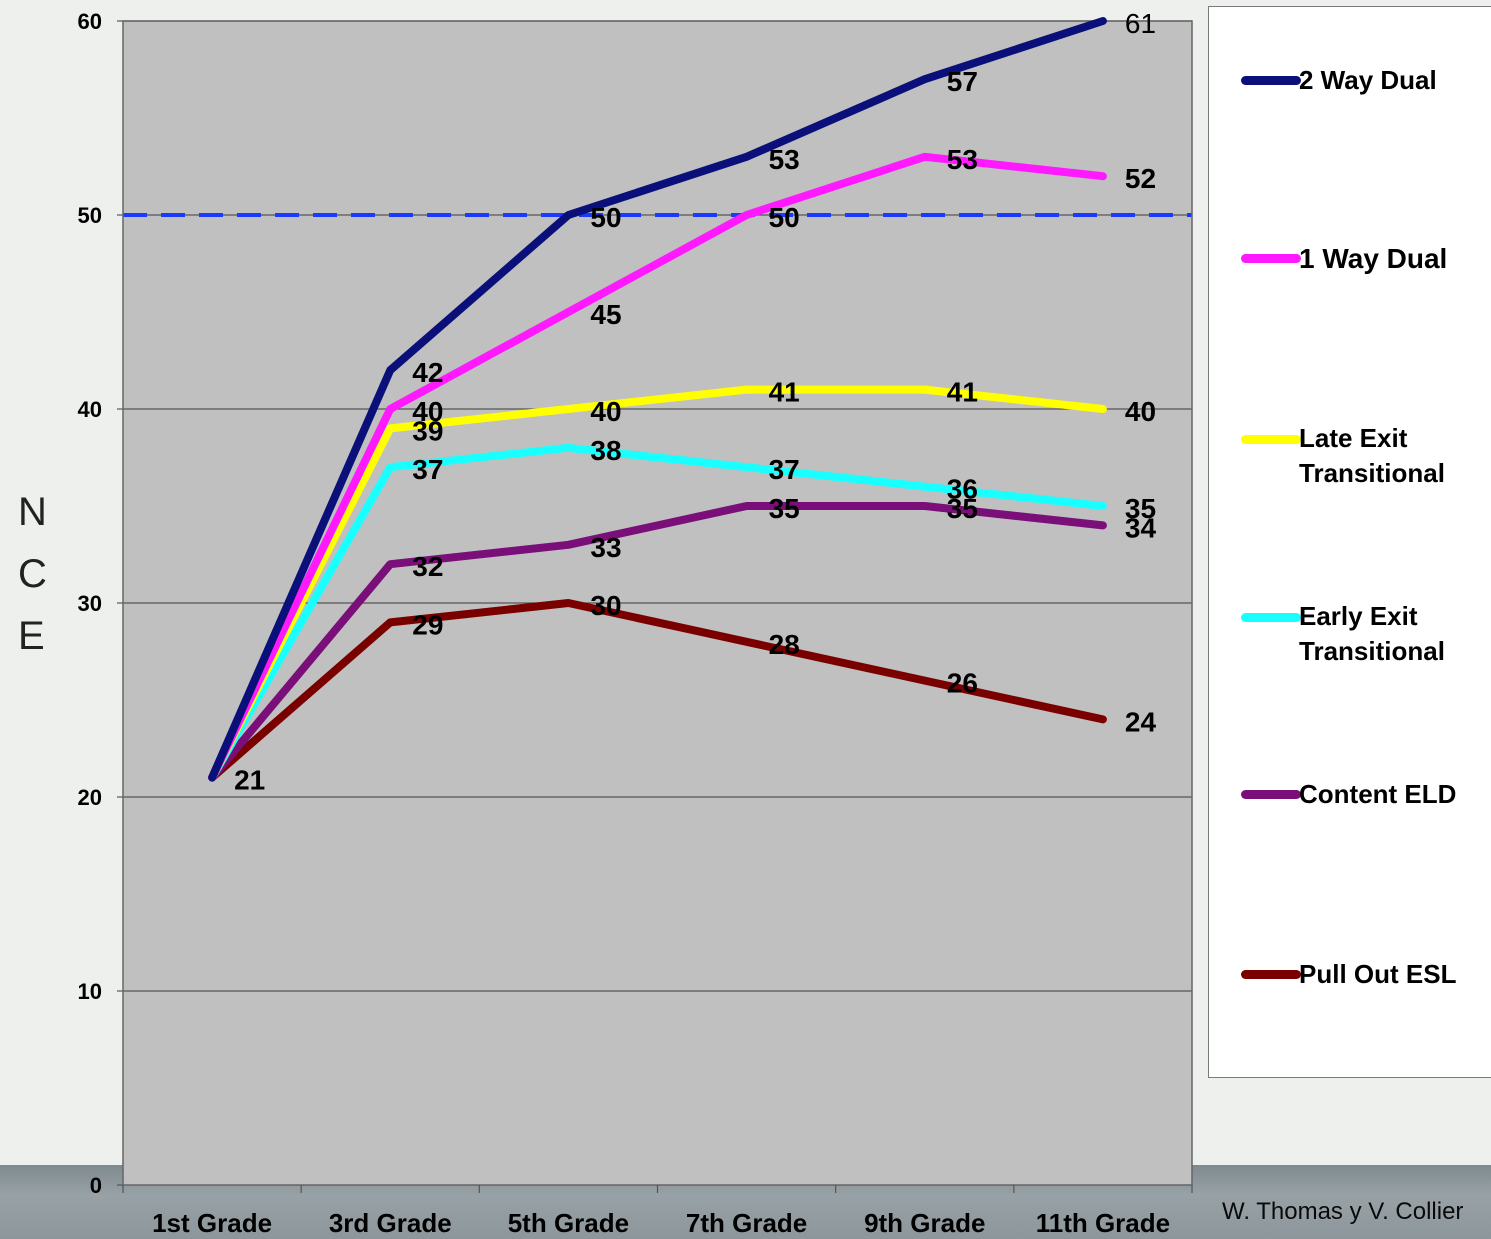 The image size is (1491, 1239). What do you see at coordinates (90, 21) in the screenshot?
I see `y-tick-label: 60` at bounding box center [90, 21].